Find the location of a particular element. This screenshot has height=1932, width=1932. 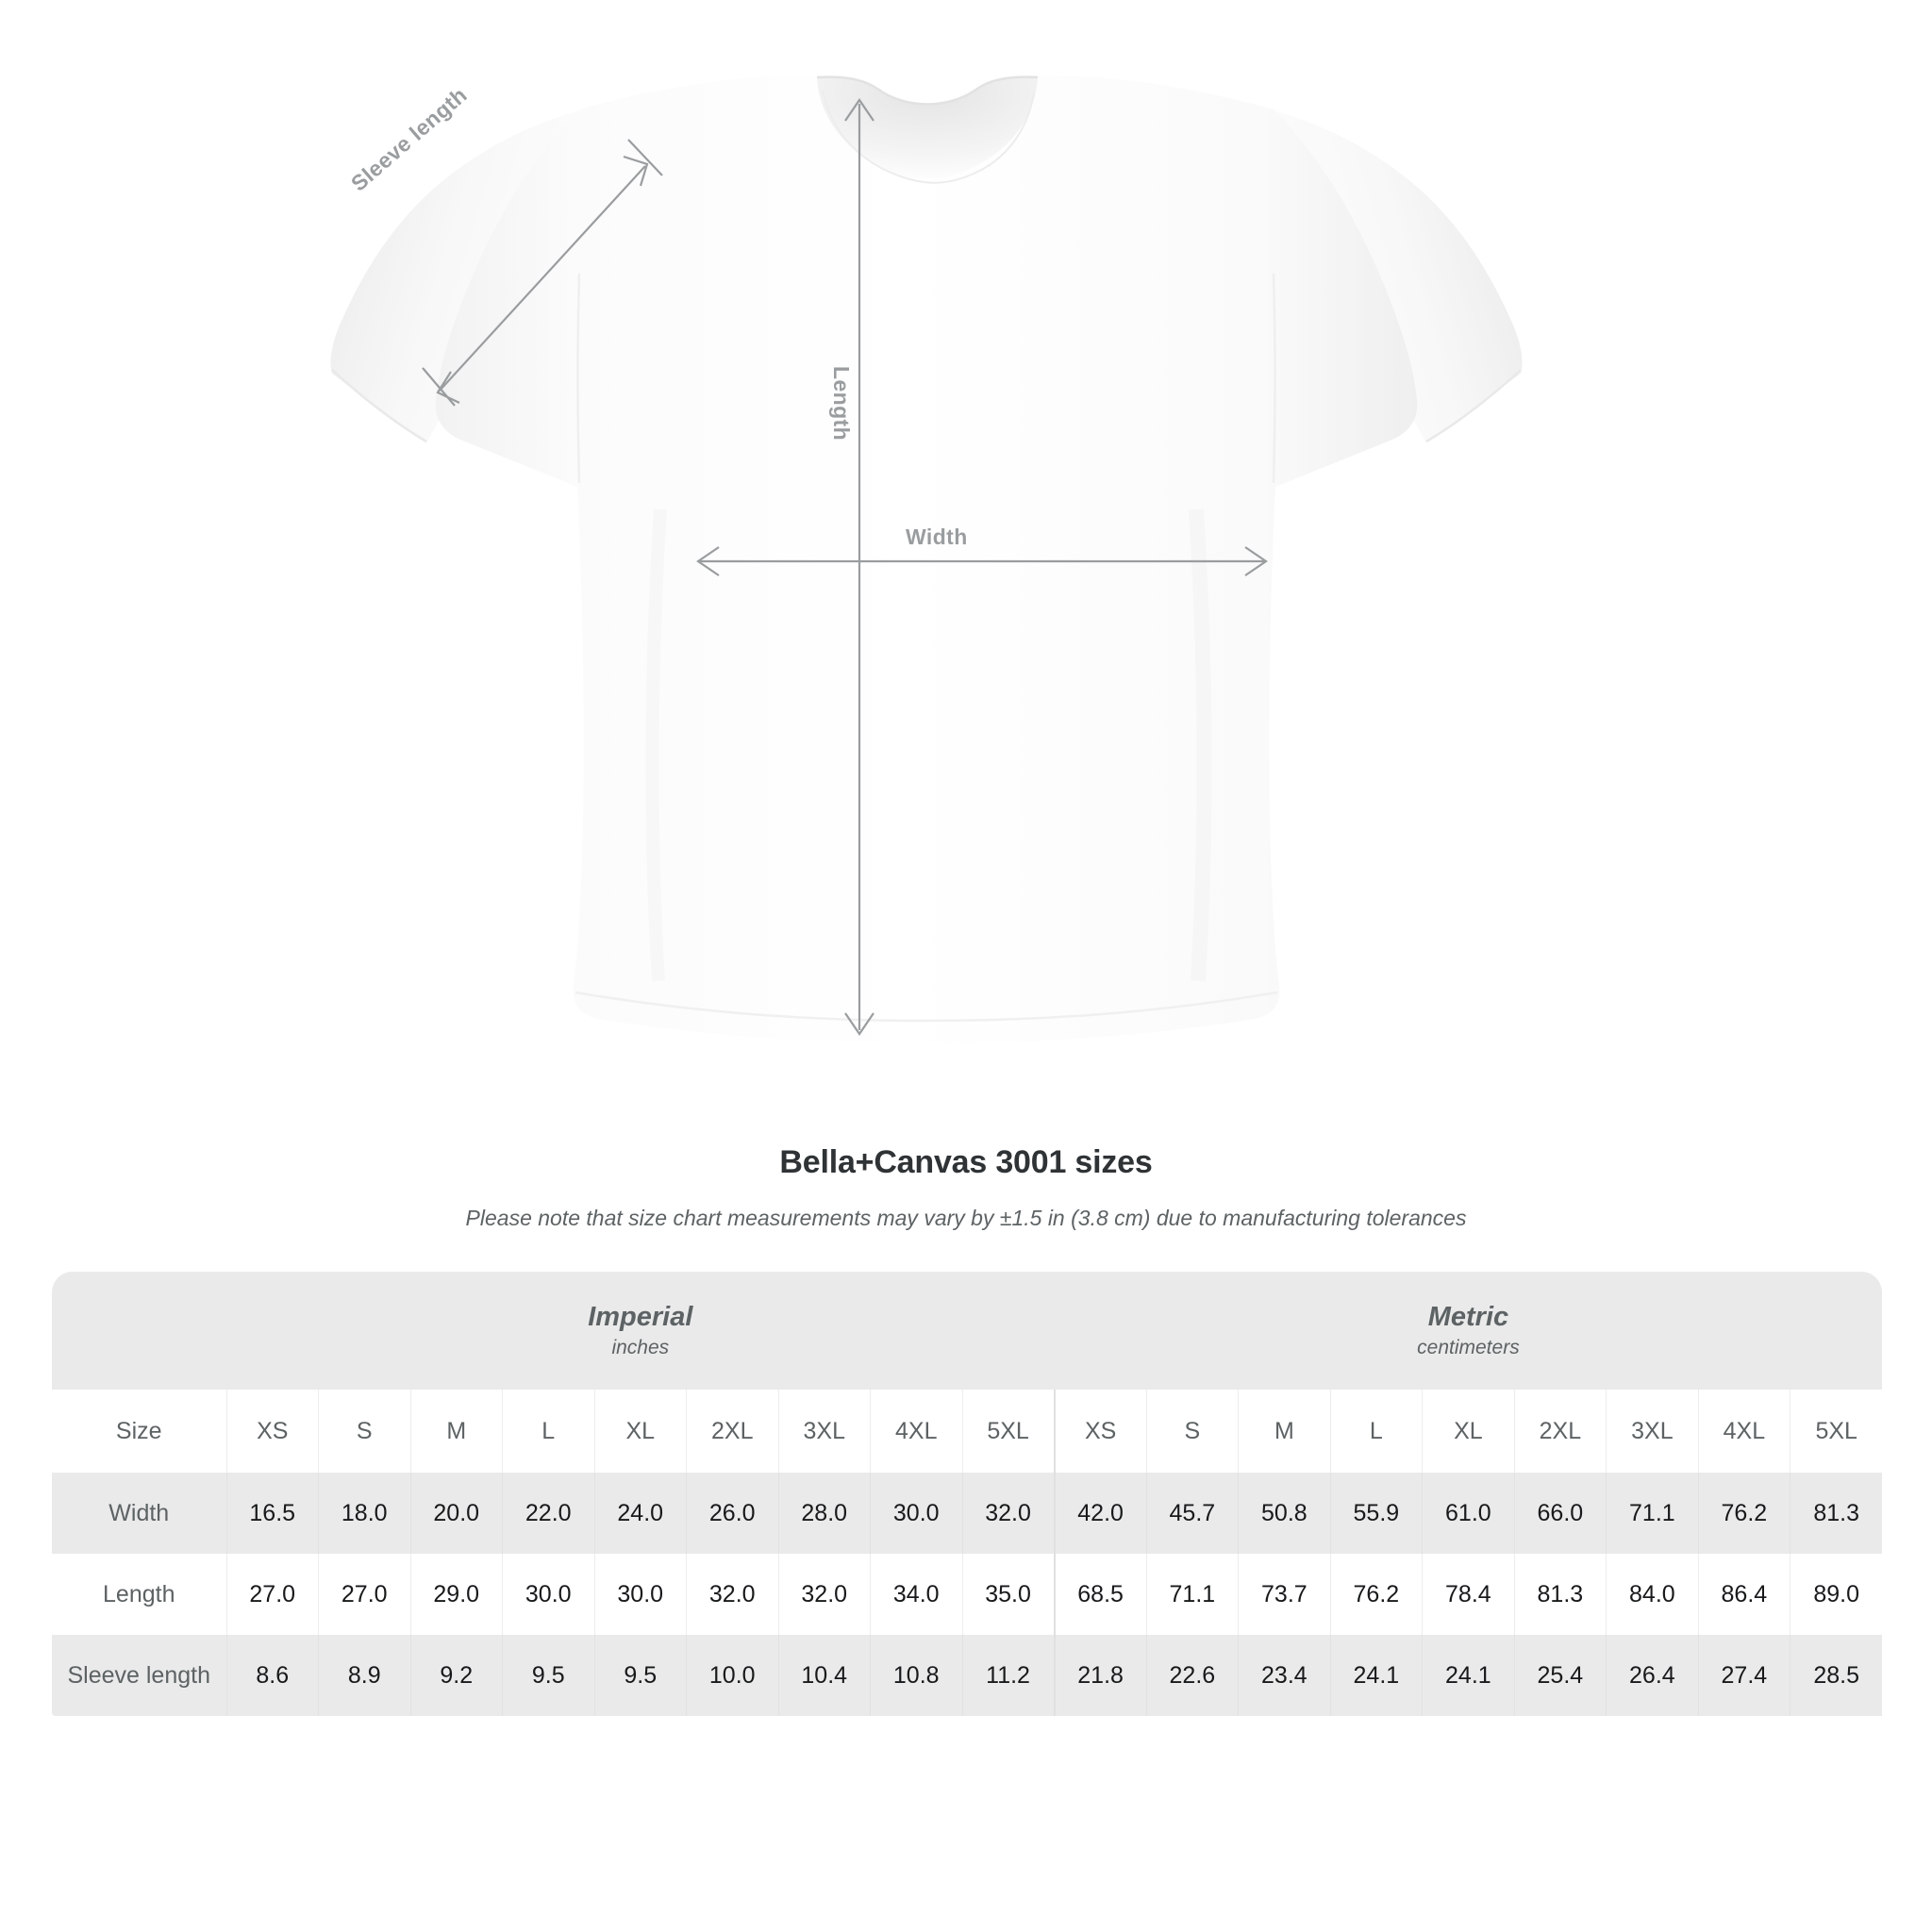

cell-sleeve-length-imperial-xl: 9.5 is located at coordinates (640, 1675).